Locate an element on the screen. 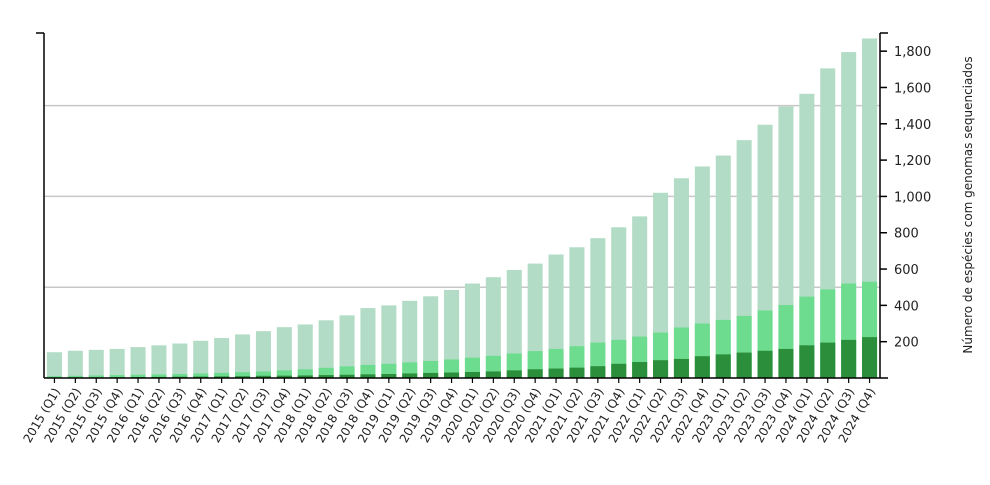 This screenshot has width=990, height=485. y-tick-label-4: 1,000 is located at coordinates (912, 197).